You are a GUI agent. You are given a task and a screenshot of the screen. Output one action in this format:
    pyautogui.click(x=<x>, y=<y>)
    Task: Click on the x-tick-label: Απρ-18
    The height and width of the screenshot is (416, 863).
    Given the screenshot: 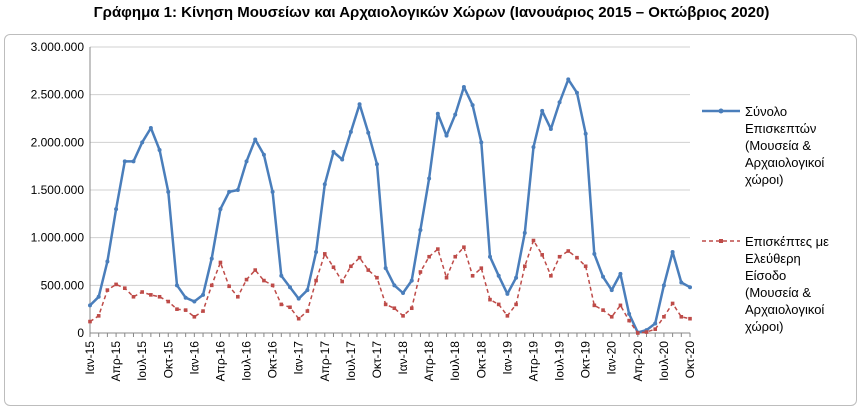 What is the action you would take?
    pyautogui.click(x=429, y=361)
    